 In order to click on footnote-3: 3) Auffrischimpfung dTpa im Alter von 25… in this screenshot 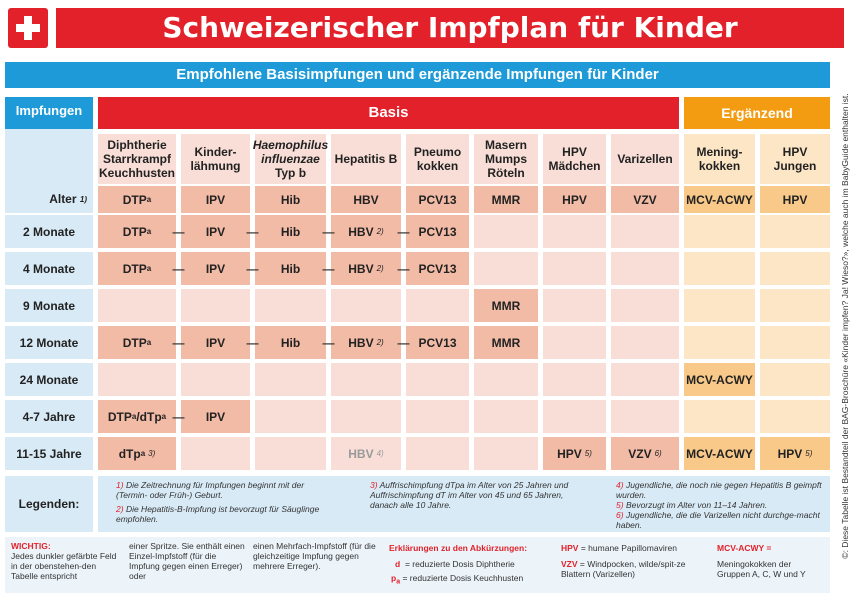, I will do `click(469, 495)`.